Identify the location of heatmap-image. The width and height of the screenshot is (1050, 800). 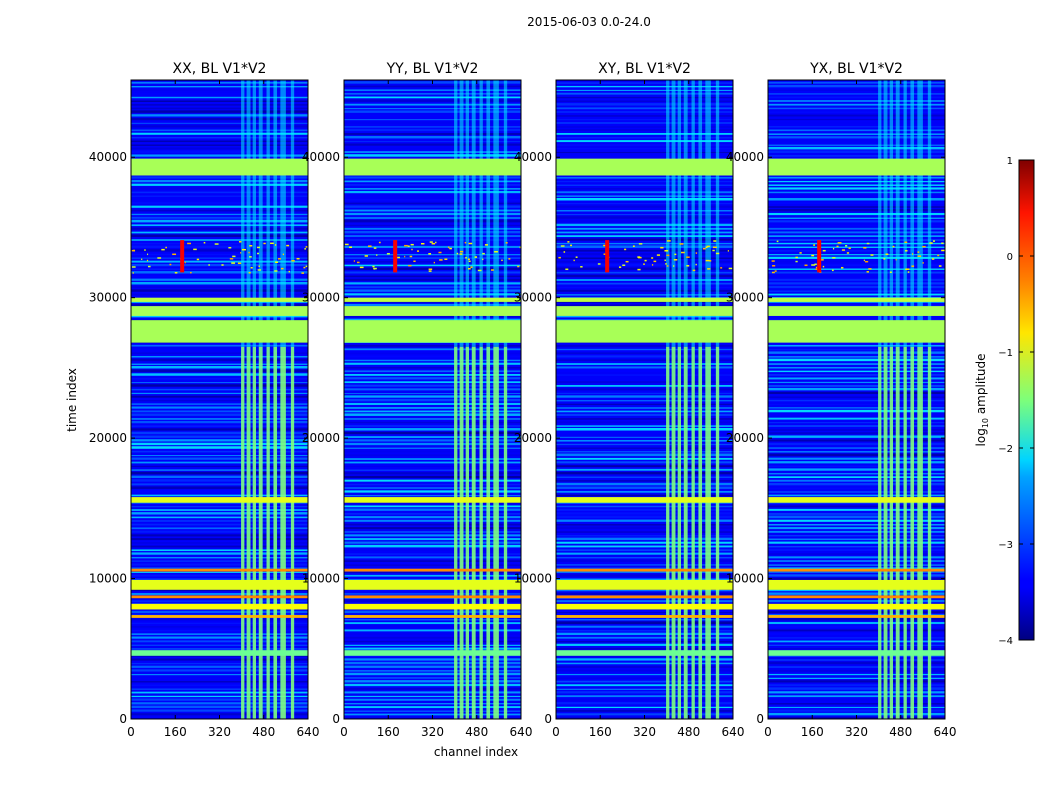
(432, 399).